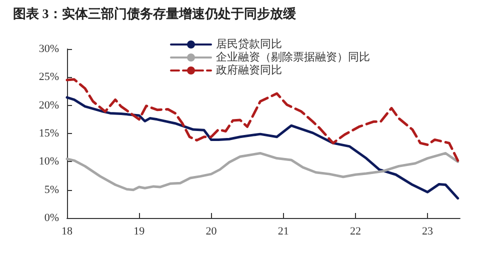  I want to click on x-tick-label: 21, so click(283, 232).